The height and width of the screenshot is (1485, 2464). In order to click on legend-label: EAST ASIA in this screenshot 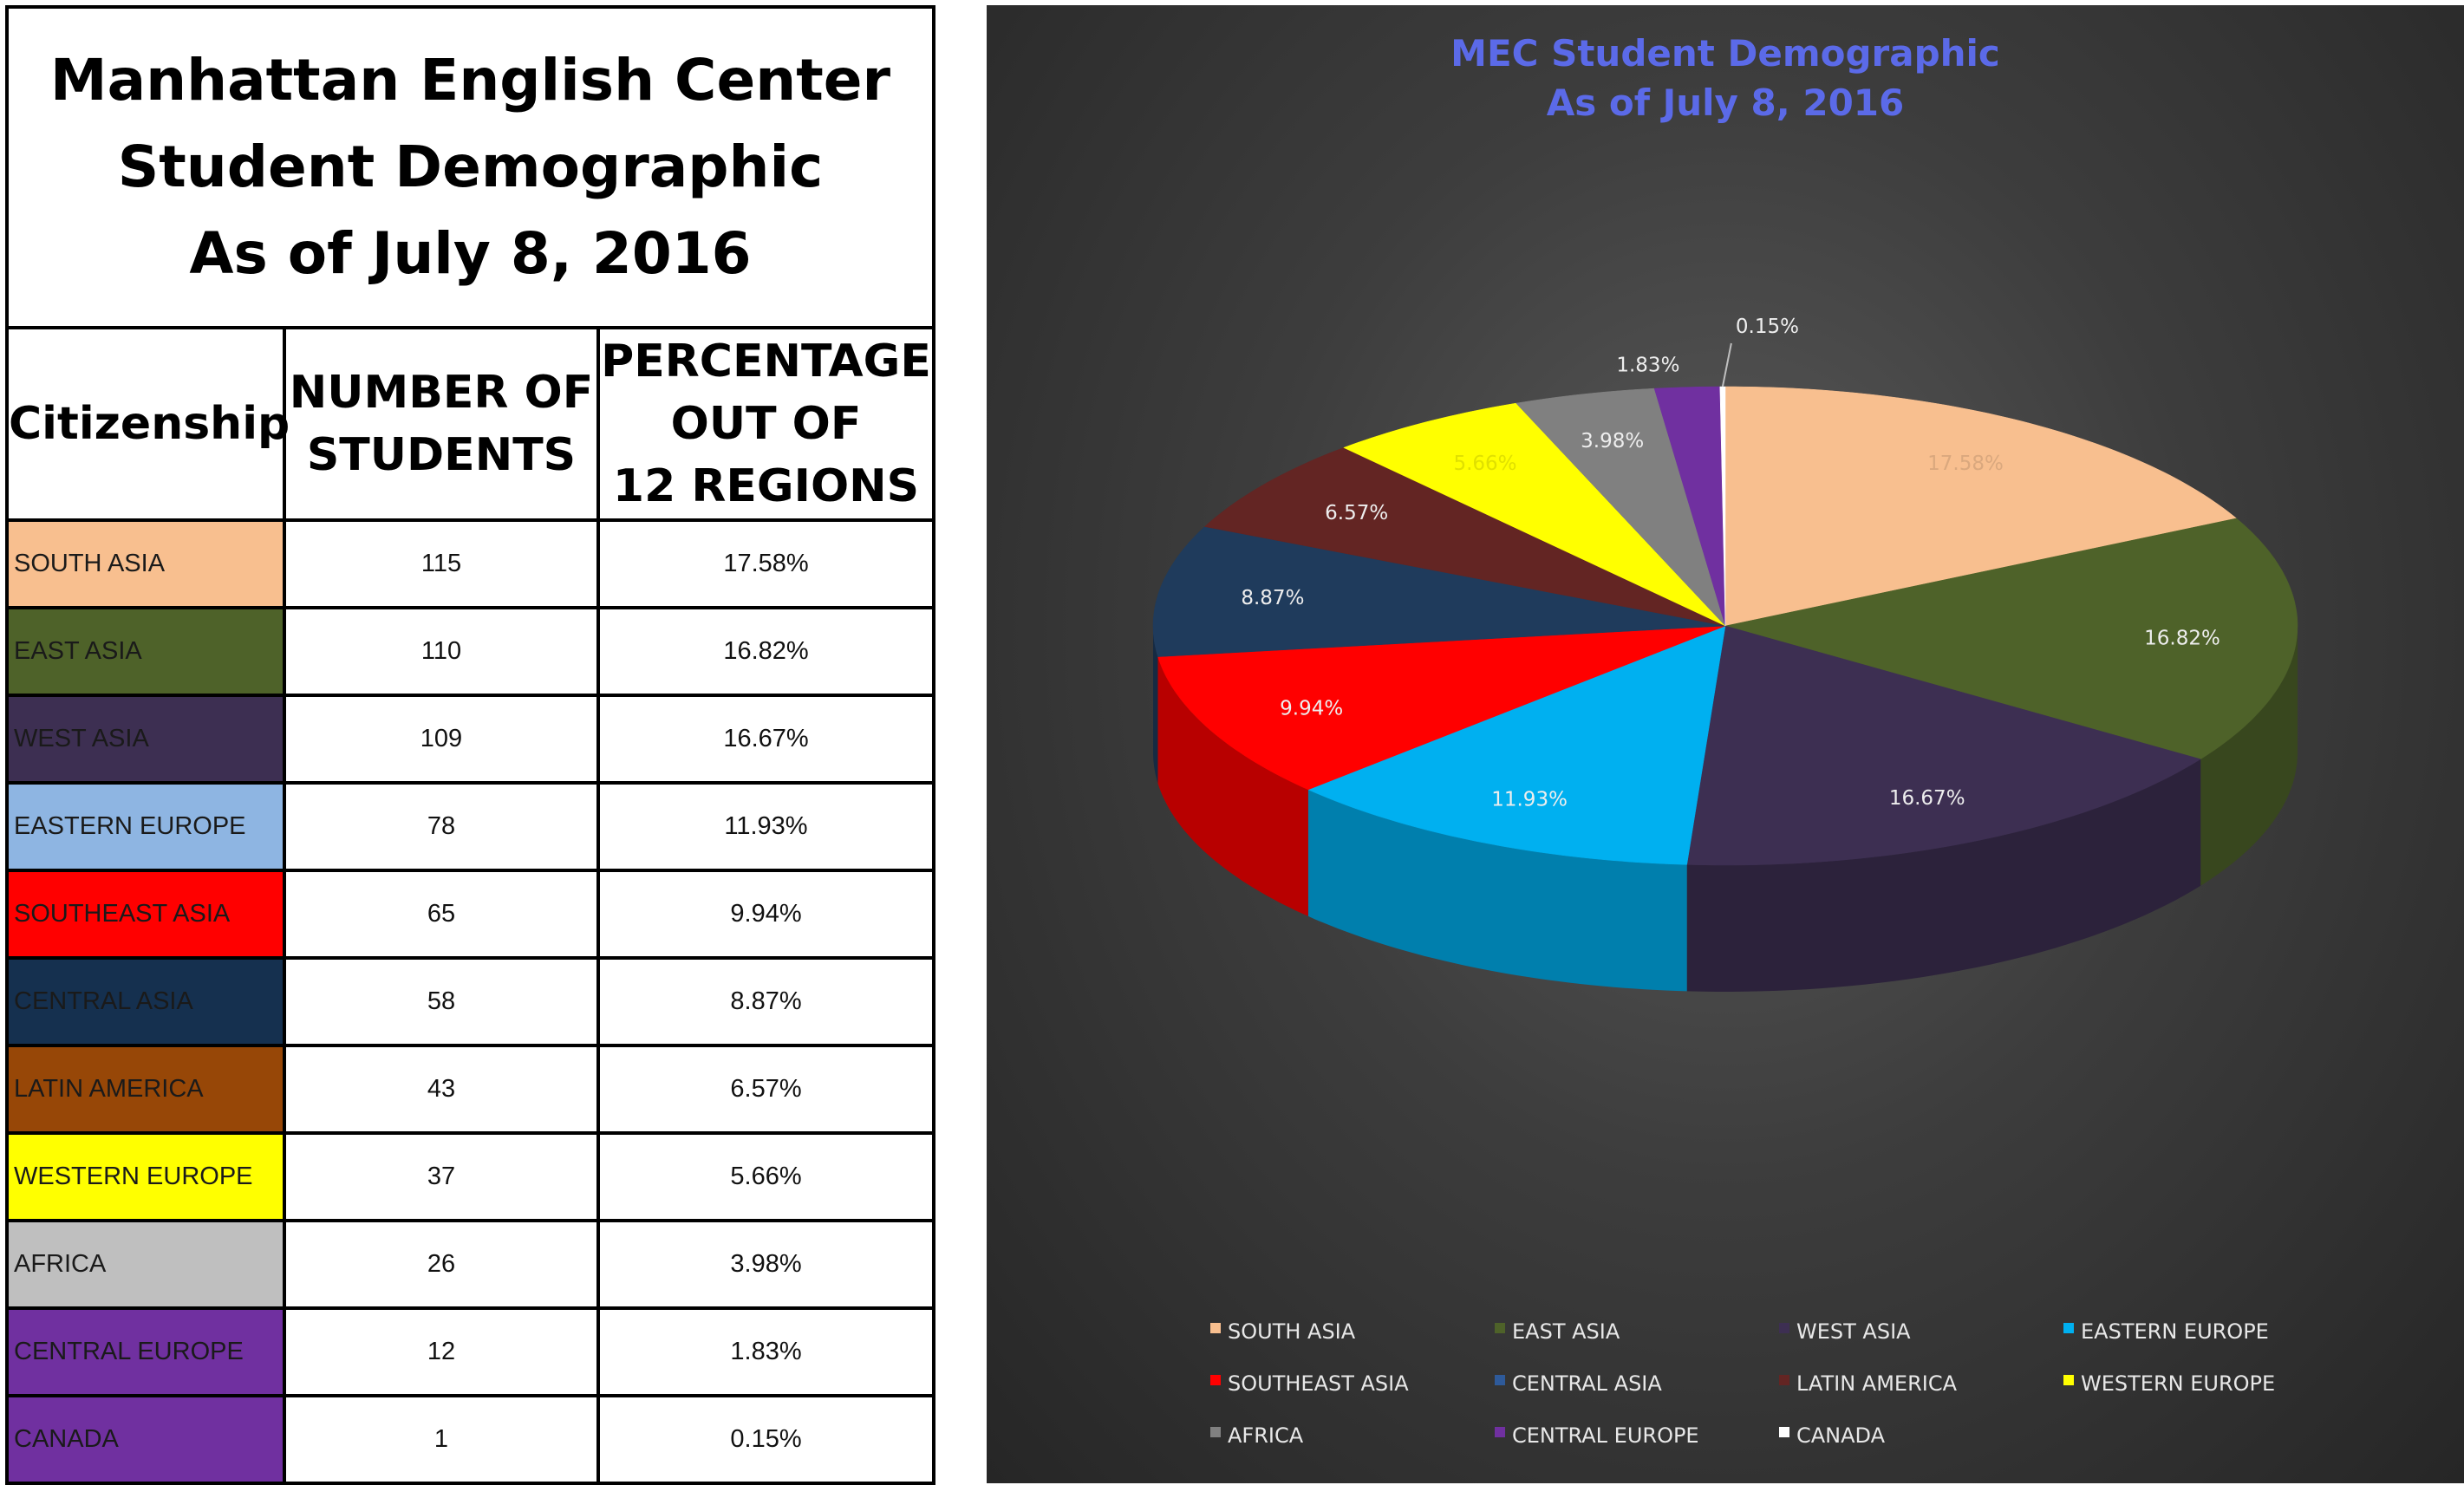, I will do `click(1566, 1332)`.